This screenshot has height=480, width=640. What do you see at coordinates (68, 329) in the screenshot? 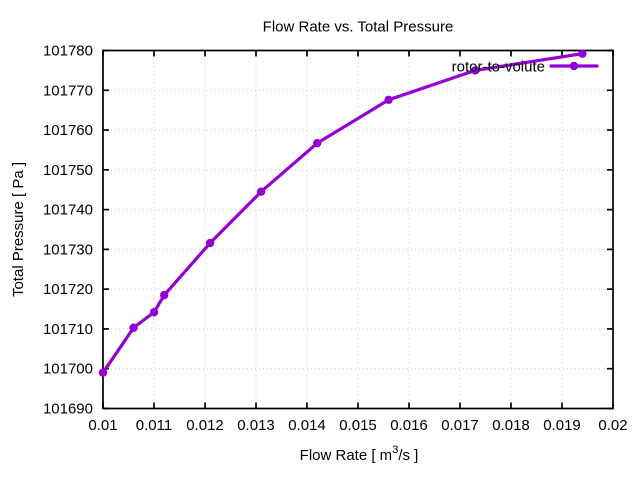
I see `y-tick-label: 101710` at bounding box center [68, 329].